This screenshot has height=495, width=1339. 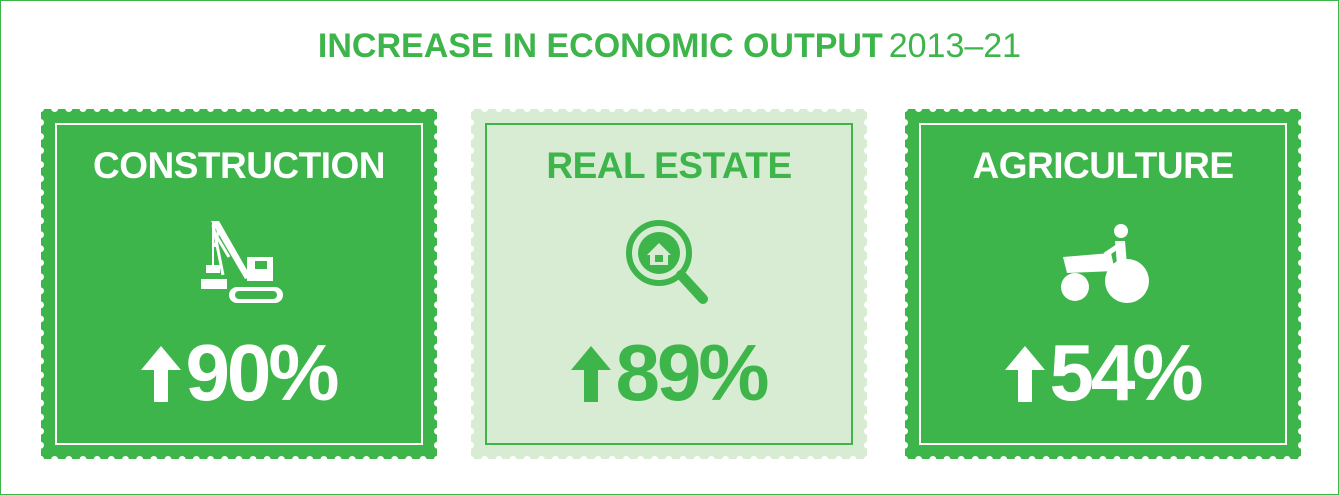 What do you see at coordinates (262, 372) in the screenshot?
I see `value-text: 90%` at bounding box center [262, 372].